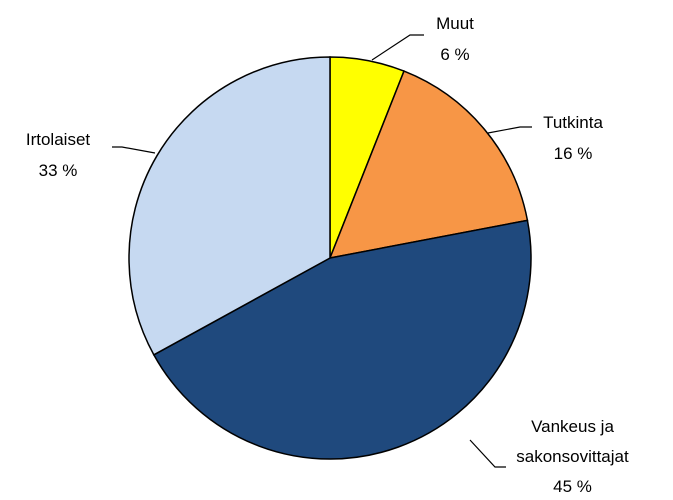  What do you see at coordinates (572, 486) in the screenshot?
I see `value-label: 45 %` at bounding box center [572, 486].